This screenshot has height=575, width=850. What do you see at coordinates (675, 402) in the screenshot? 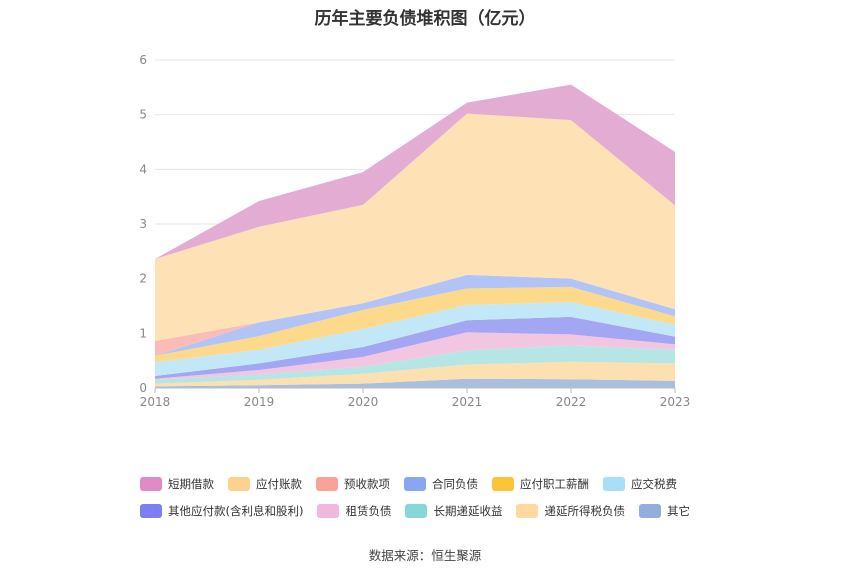
I see `x-tick-label: 2023` at bounding box center [675, 402].